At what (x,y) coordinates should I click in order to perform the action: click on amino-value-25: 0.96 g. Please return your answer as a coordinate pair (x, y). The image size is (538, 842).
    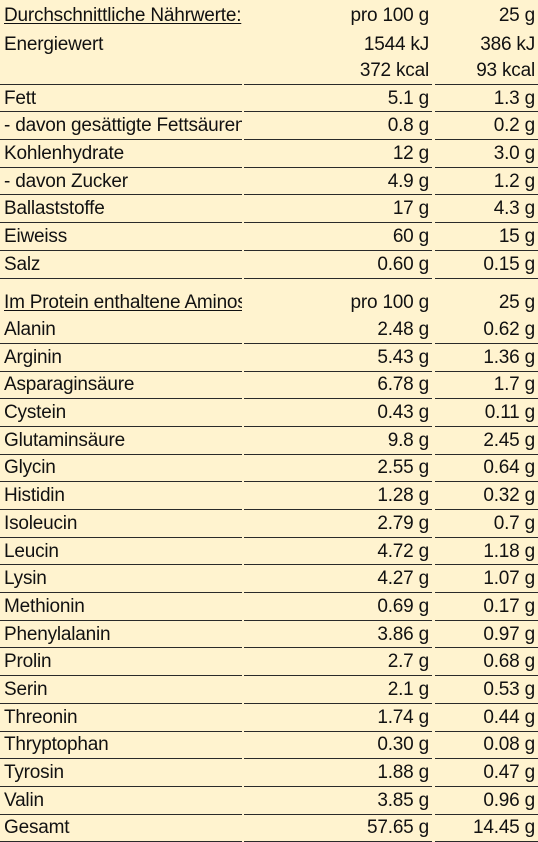
    Looking at the image, I should click on (486, 800).